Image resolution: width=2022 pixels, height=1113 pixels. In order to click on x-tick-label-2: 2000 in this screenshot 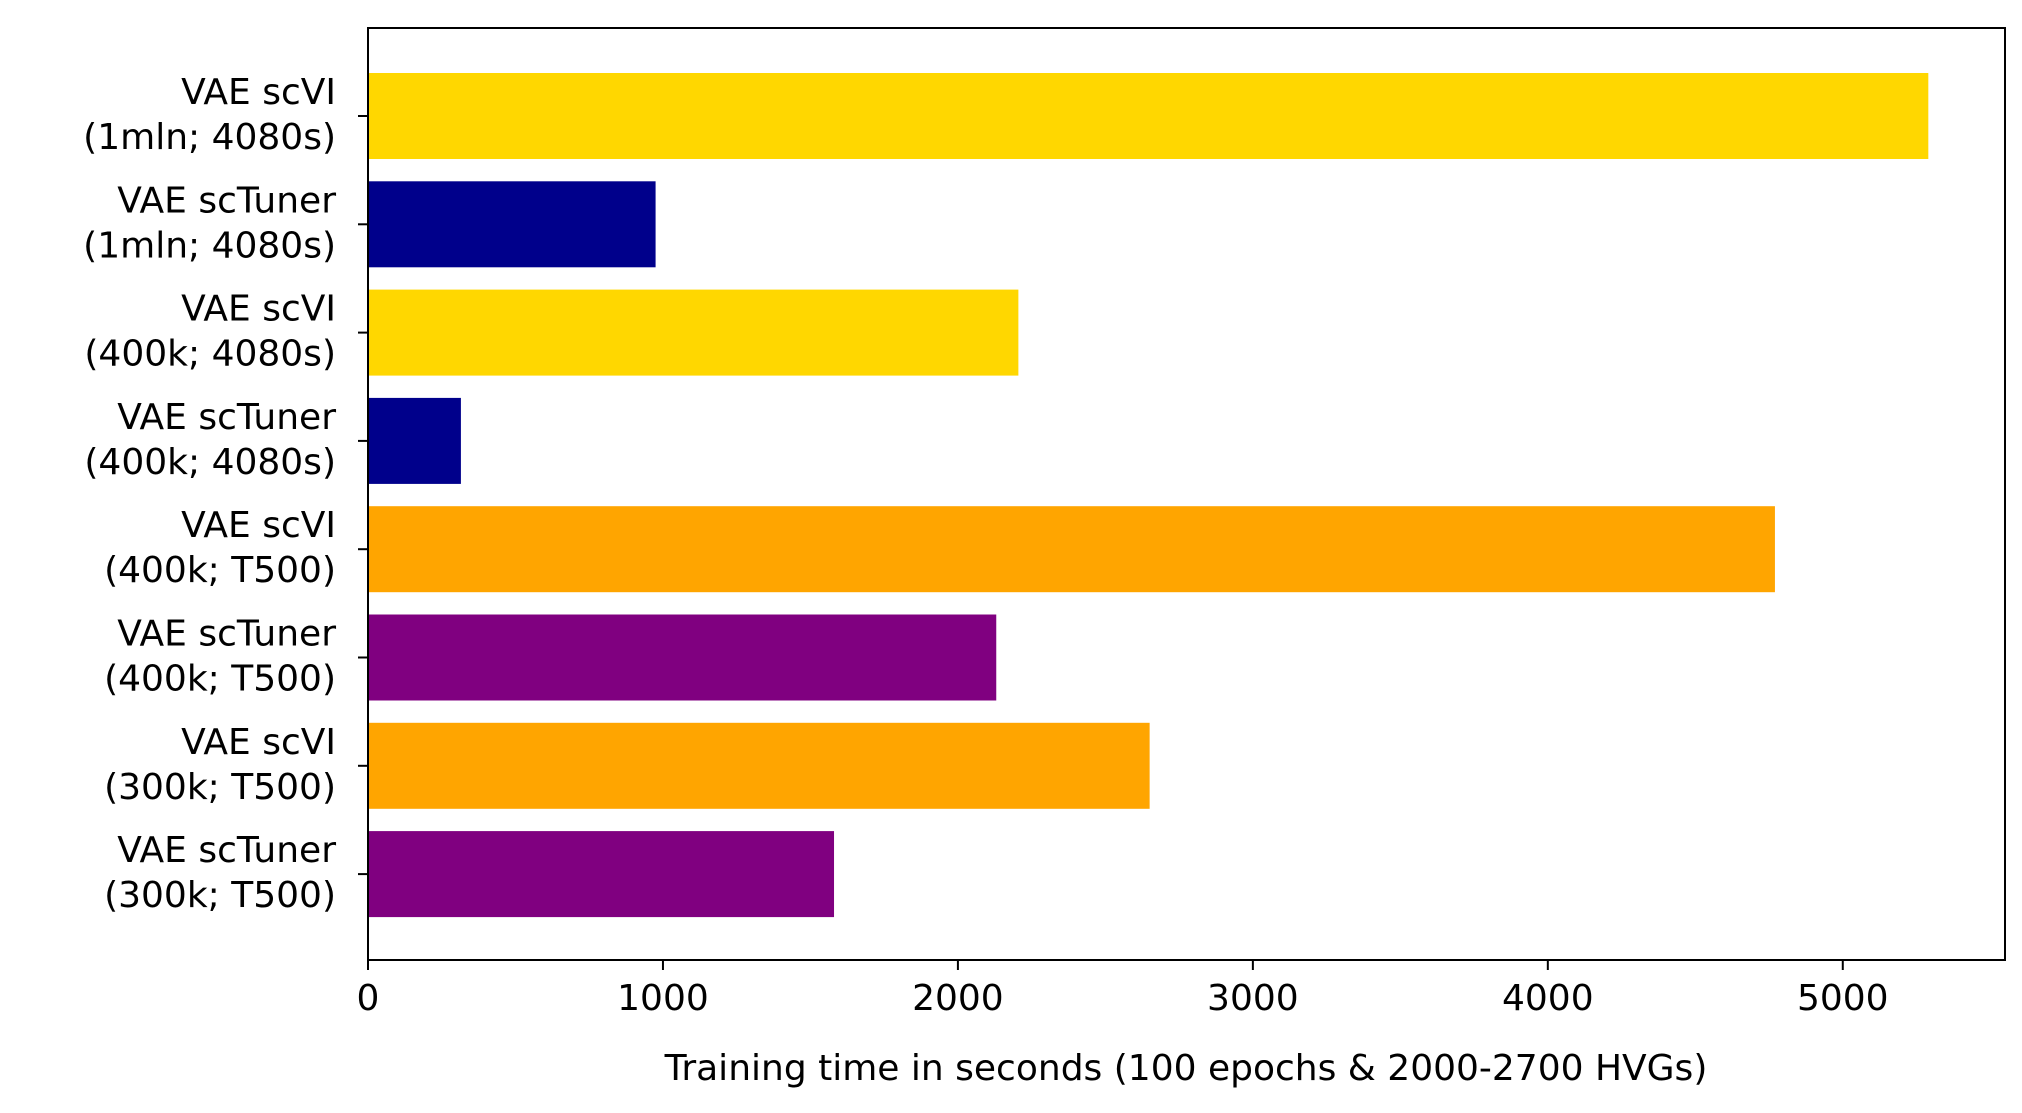, I will do `click(958, 998)`.